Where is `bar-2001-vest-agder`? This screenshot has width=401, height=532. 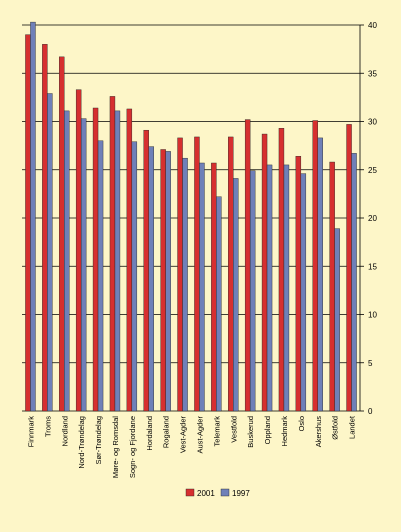 bar-2001-vest-agder is located at coordinates (180, 274).